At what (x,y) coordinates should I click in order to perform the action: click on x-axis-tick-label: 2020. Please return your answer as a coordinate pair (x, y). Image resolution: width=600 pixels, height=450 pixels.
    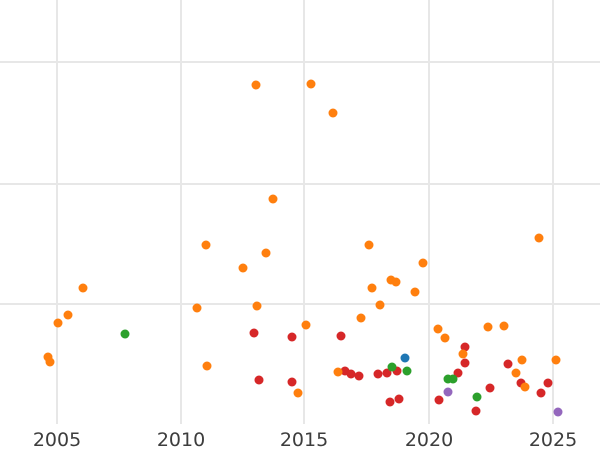
    Looking at the image, I should click on (429, 439).